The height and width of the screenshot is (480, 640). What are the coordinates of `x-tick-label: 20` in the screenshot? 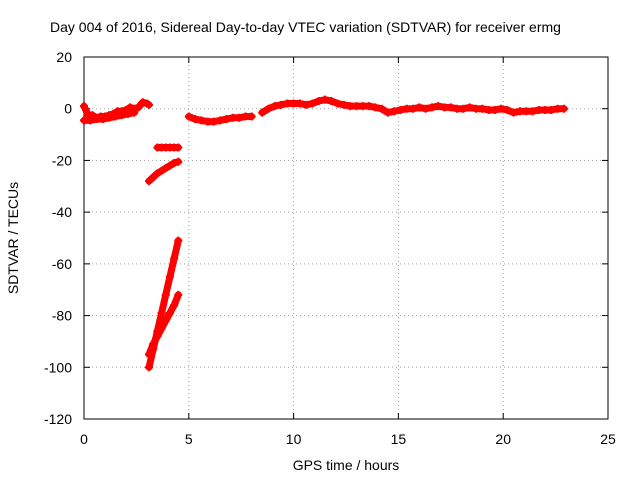 It's located at (503, 439).